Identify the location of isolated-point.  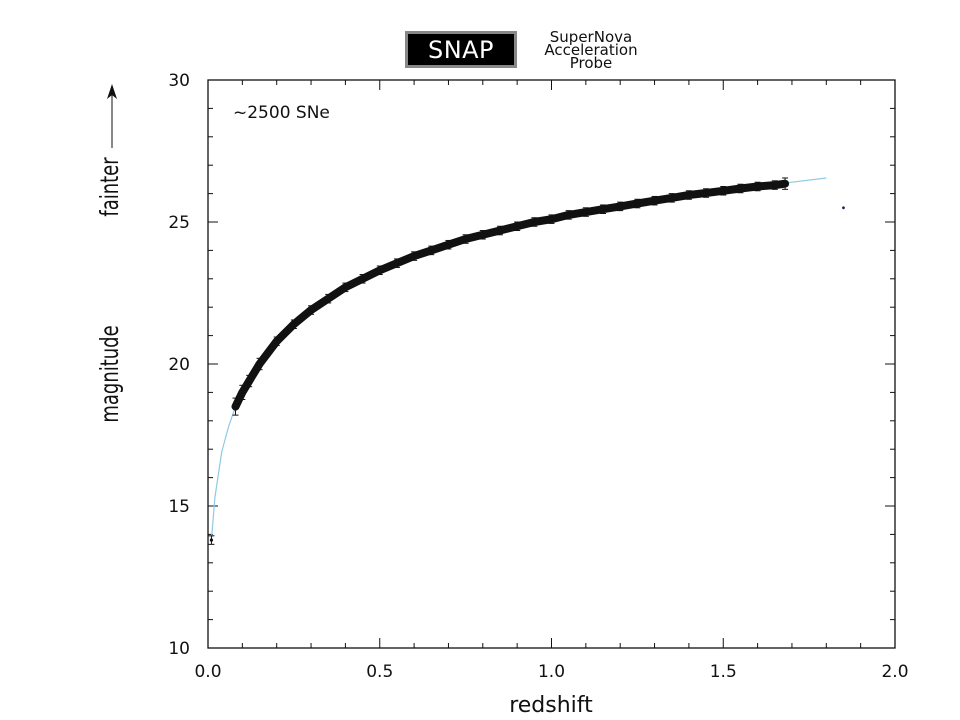
(843, 208).